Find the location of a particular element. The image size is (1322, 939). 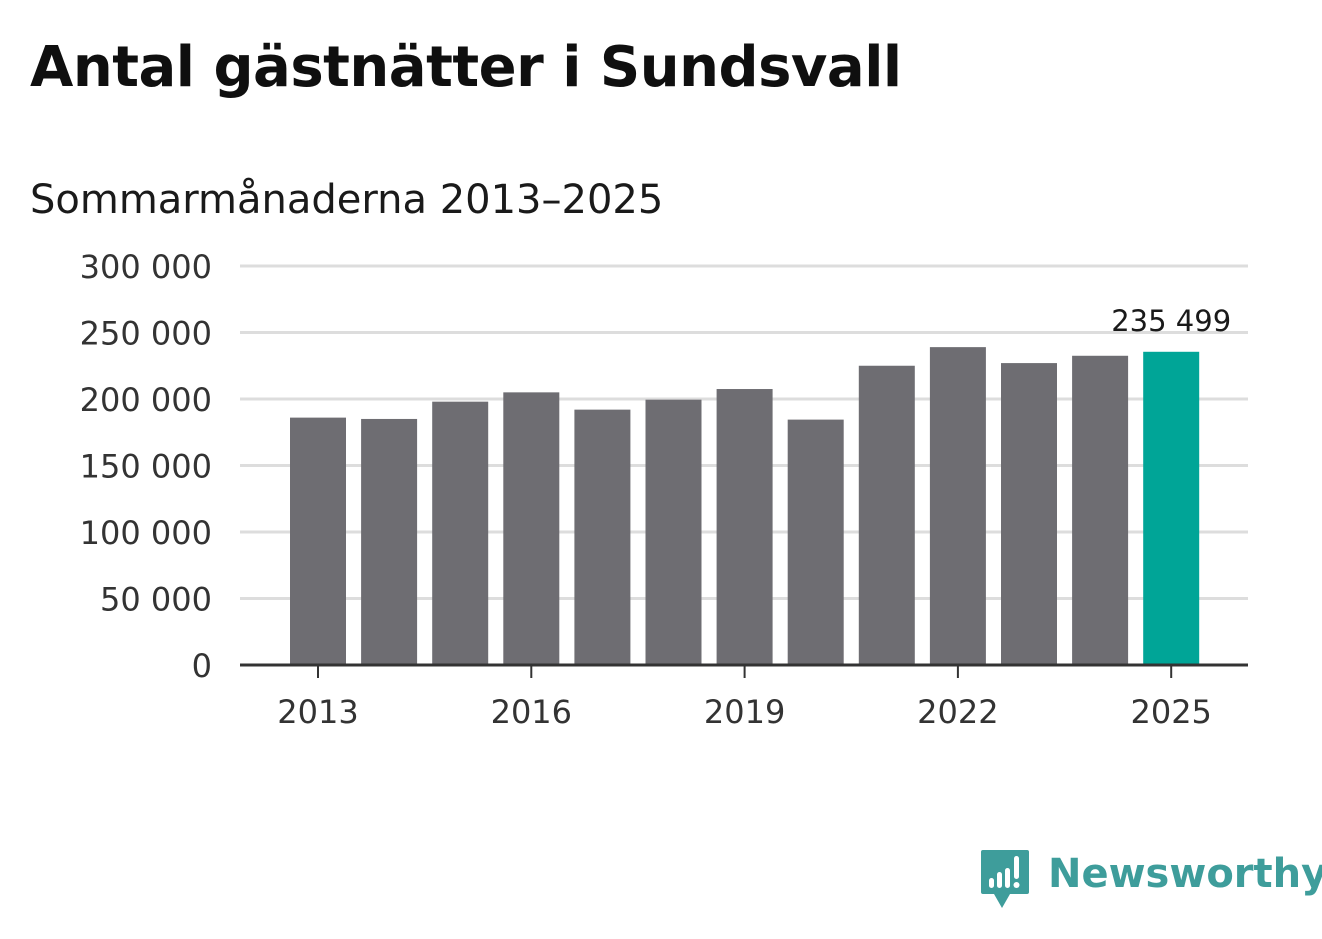

y-tick-label: 100 000 is located at coordinates (146, 533).